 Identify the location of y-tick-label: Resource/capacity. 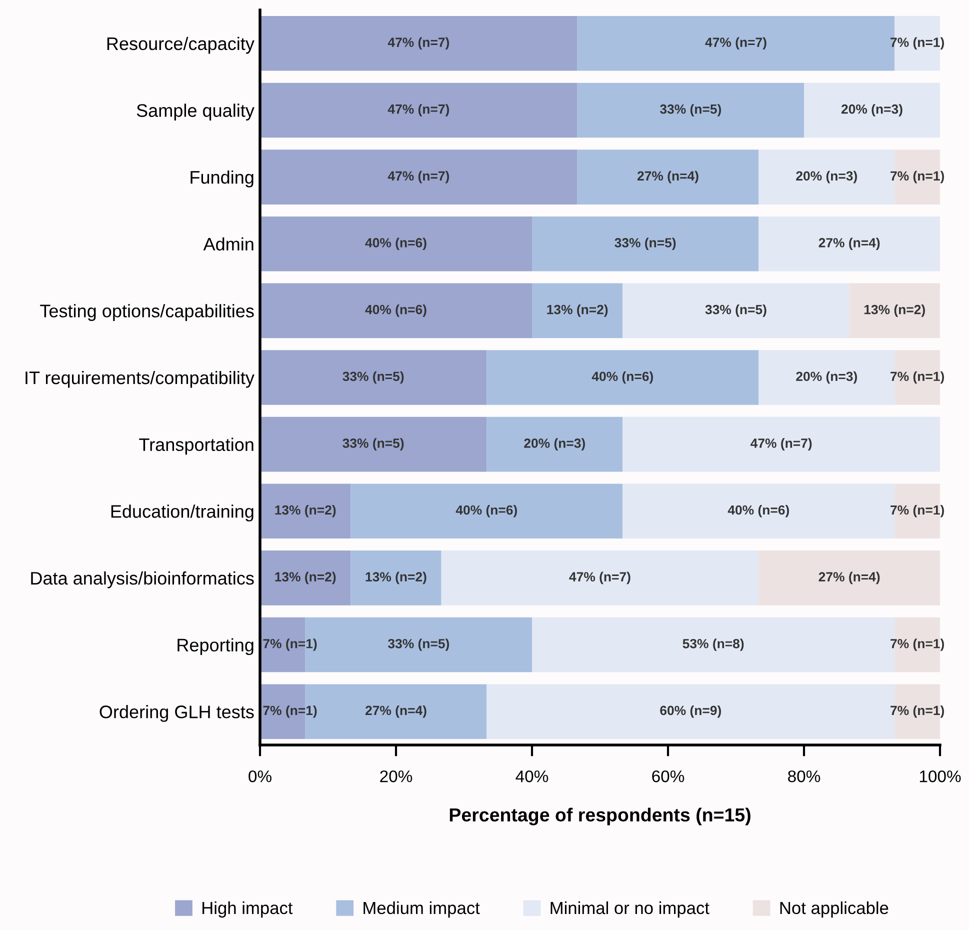
(180, 45).